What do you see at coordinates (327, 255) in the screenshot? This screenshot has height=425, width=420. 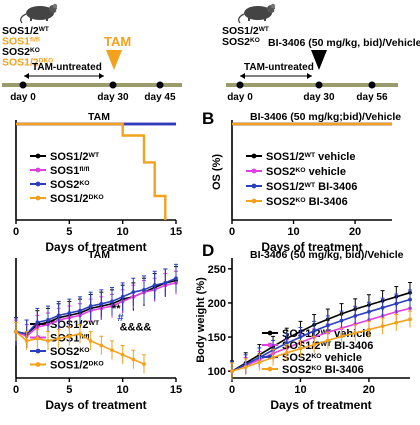 I see `chart-title: BI-3406 (50 mg/kg, bid)/Vehicle` at bounding box center [327, 255].